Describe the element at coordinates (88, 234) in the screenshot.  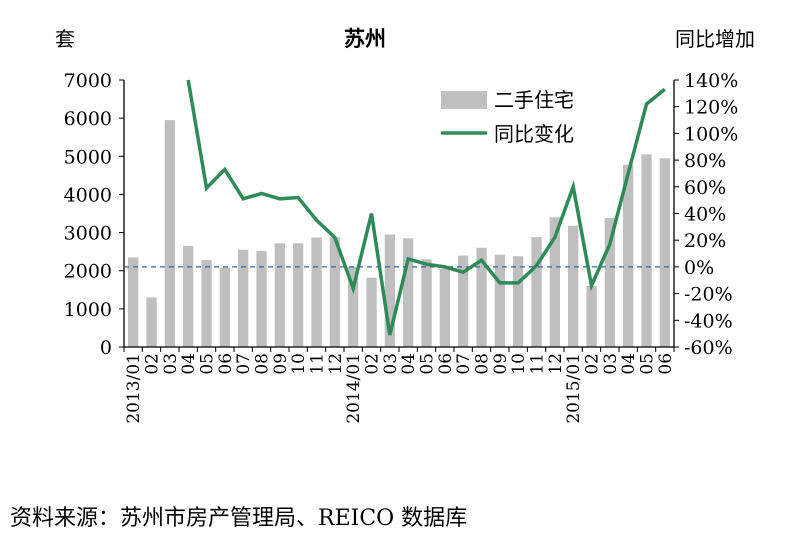
I see `left-tick-label: 3000` at that location.